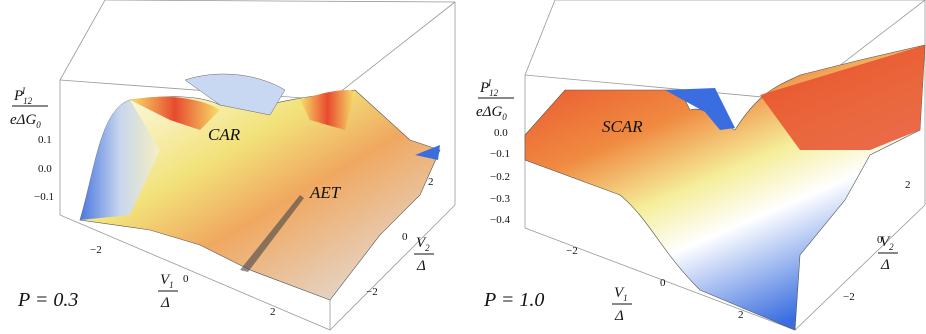 The image size is (926, 334). What do you see at coordinates (622, 126) in the screenshot?
I see `annotation: SCAR` at bounding box center [622, 126].